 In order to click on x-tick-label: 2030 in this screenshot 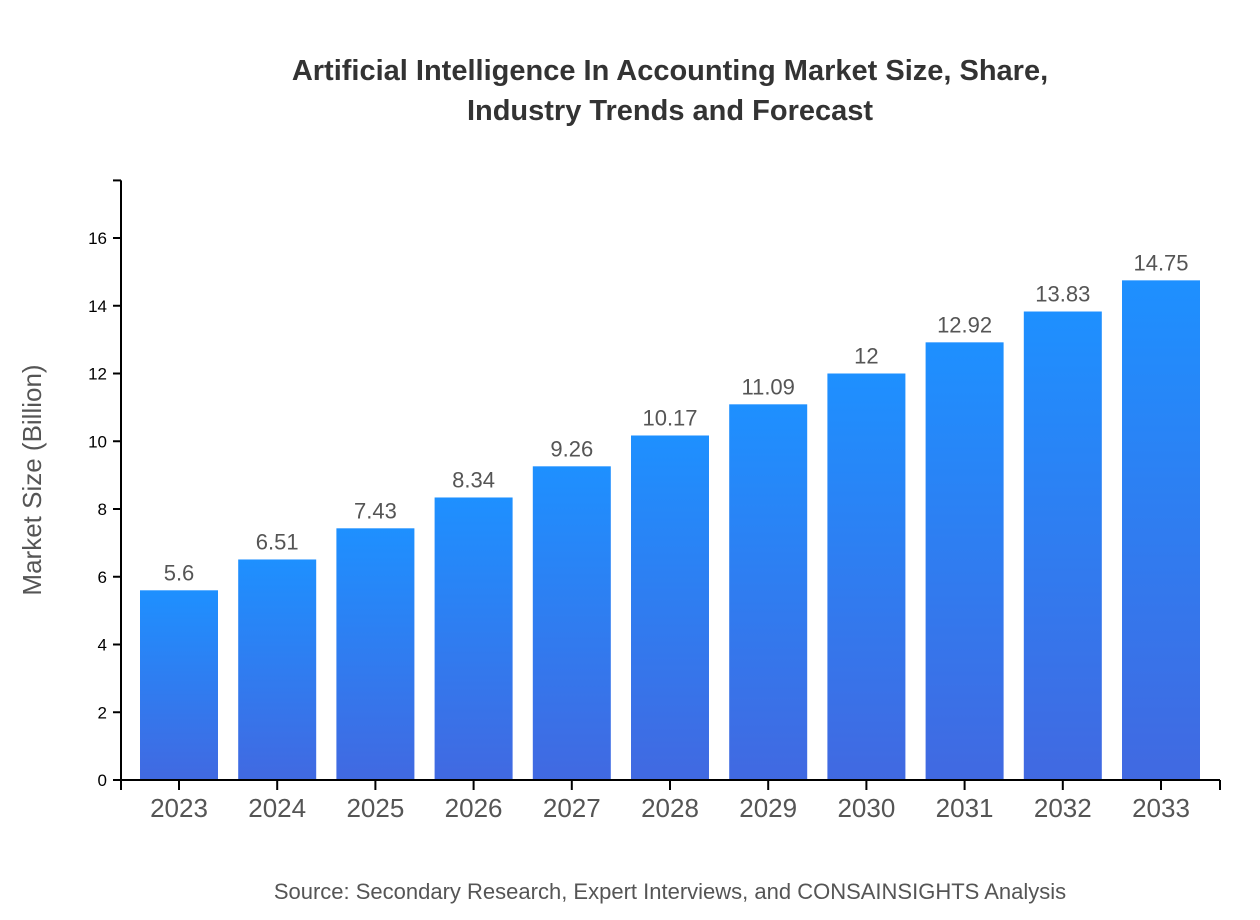, I will do `click(866, 808)`.